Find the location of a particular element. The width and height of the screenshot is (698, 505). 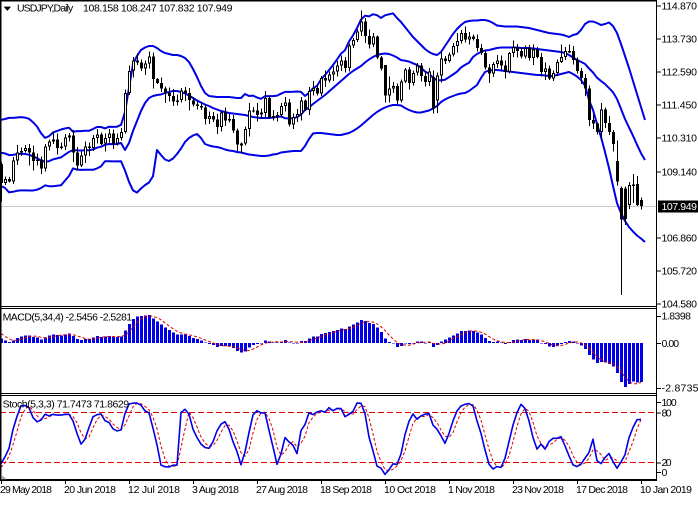

svg-text:108.158 108.247 107.832 107.94: 108.158 108.247 107.832 107.949 is located at coordinates (158, 9).